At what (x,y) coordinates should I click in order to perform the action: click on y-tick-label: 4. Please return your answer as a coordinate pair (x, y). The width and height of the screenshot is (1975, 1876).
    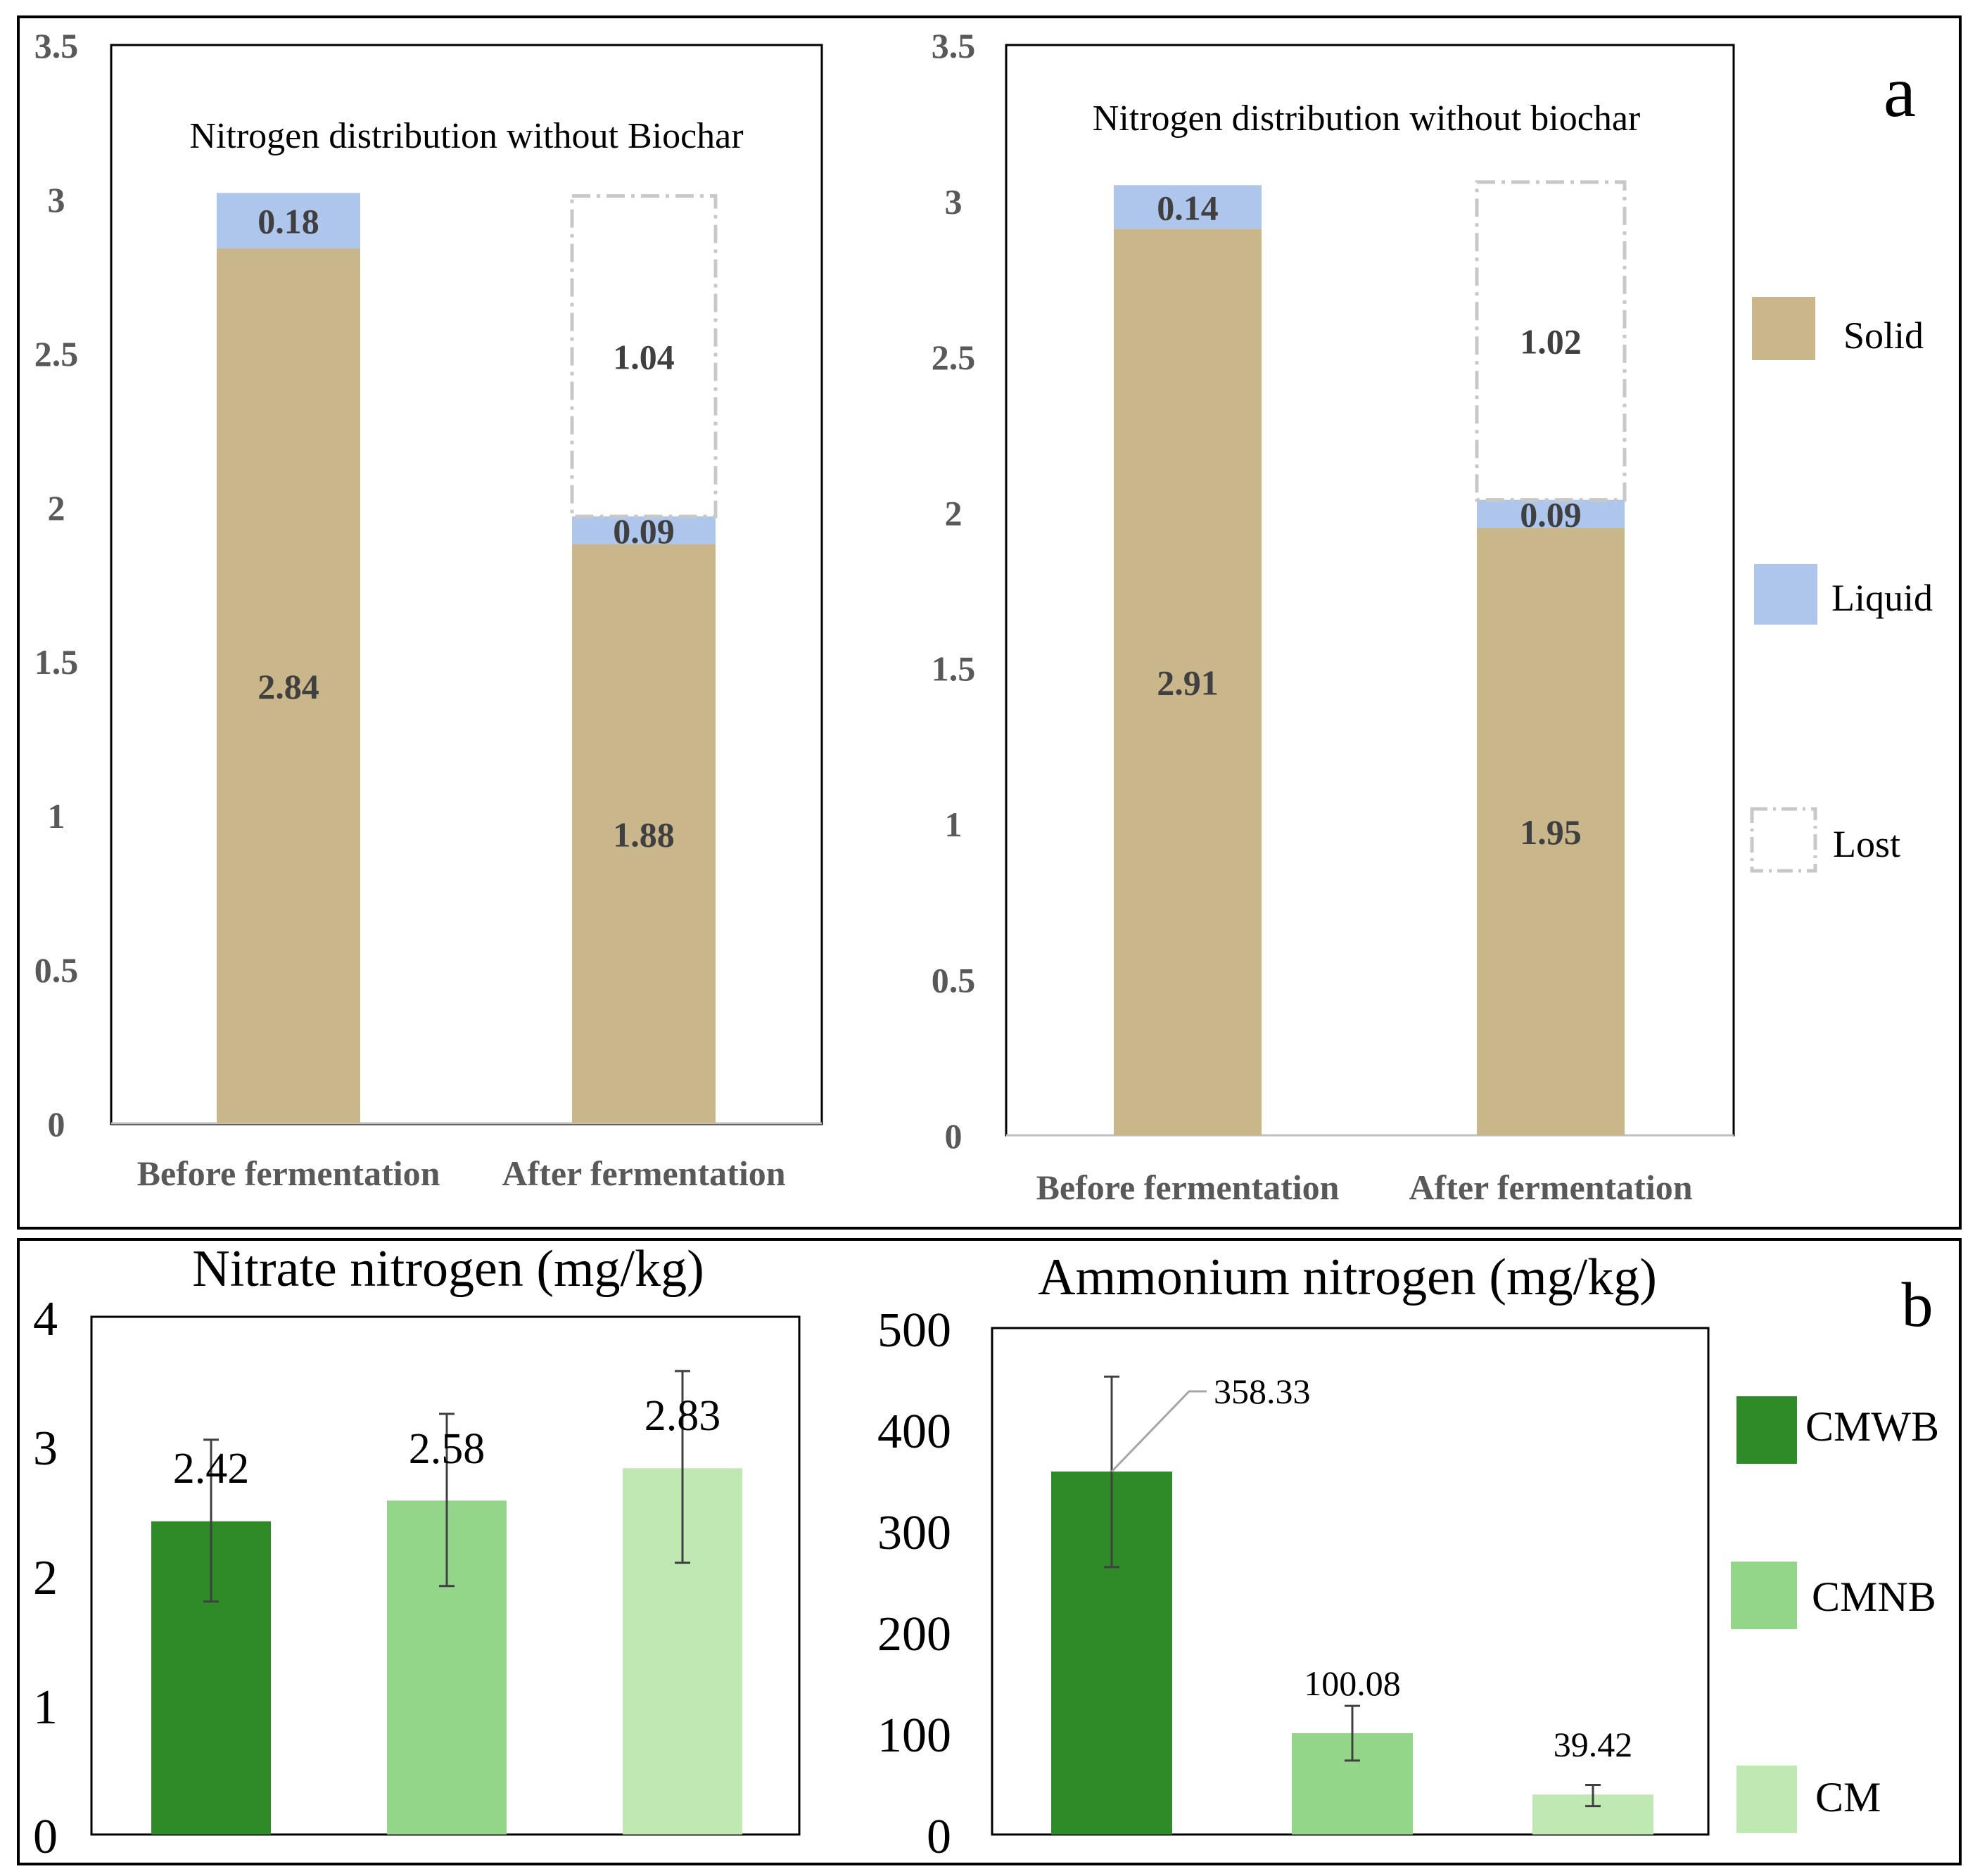
    Looking at the image, I should click on (45, 1319).